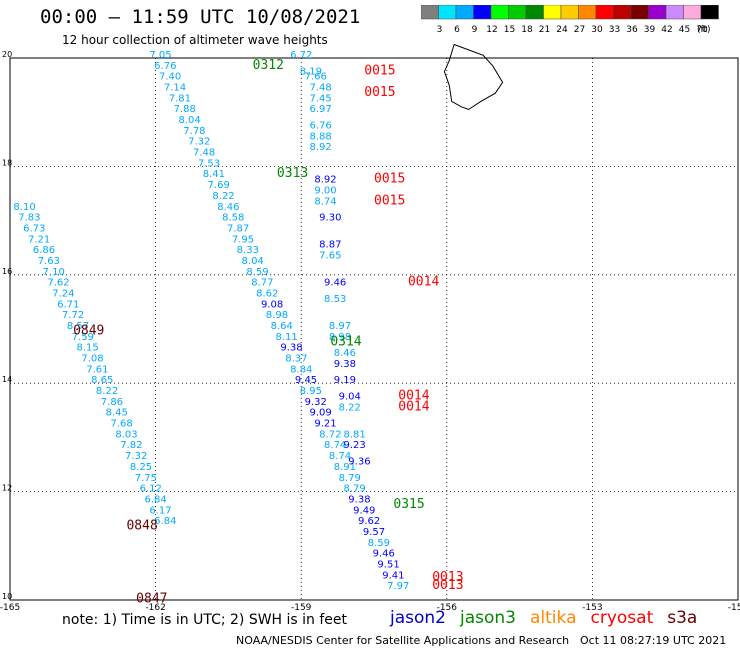 Image resolution: width=740 pixels, height=650 pixels. What do you see at coordinates (68, 304) in the screenshot?
I see `swh-value: 6.71` at bounding box center [68, 304].